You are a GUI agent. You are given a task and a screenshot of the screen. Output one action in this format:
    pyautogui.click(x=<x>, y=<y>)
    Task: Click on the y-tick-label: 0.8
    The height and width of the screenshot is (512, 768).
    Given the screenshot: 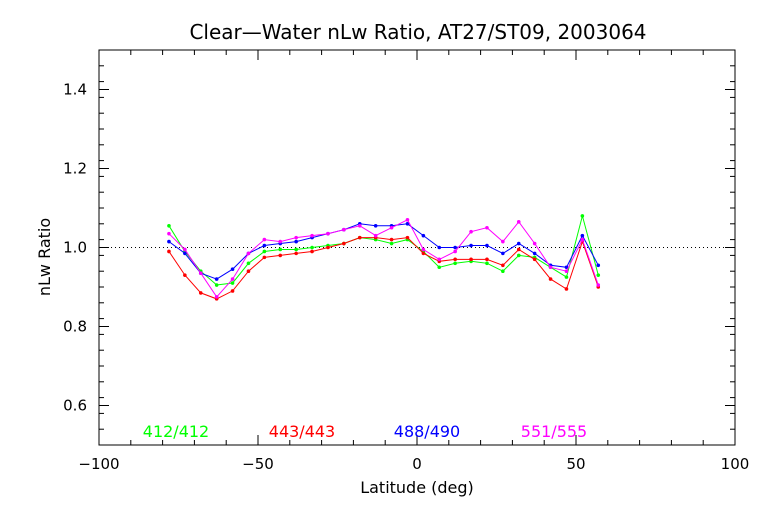 What is the action you would take?
    pyautogui.click(x=75, y=327)
    